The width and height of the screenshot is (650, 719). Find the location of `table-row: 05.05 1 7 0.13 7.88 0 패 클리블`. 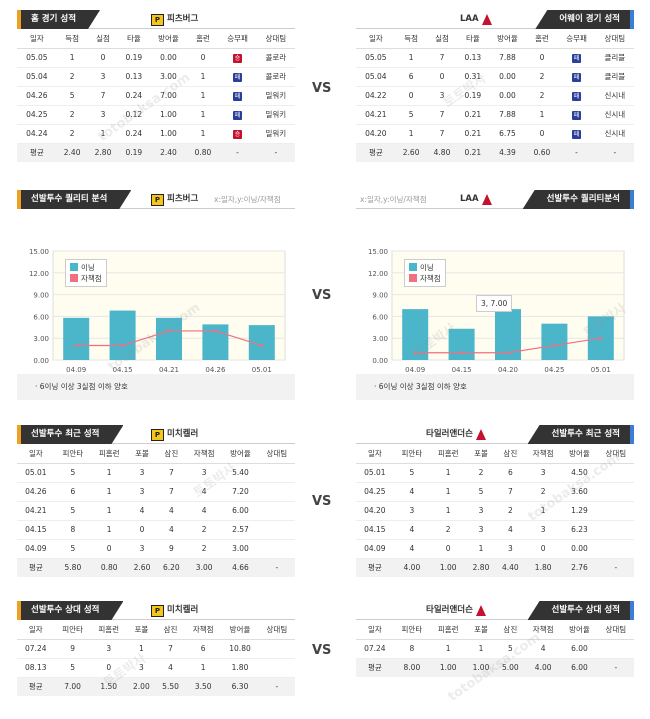

table-row: 05.05 1 7 0.13 7.88 0 패 클리블 is located at coordinates (495, 58).